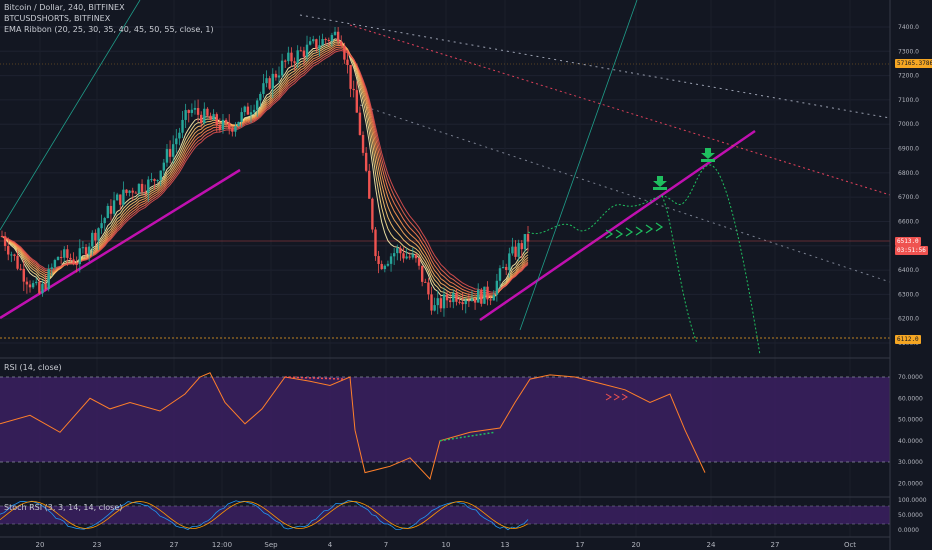  I want to click on time-tick-label: 27, so click(174, 545).